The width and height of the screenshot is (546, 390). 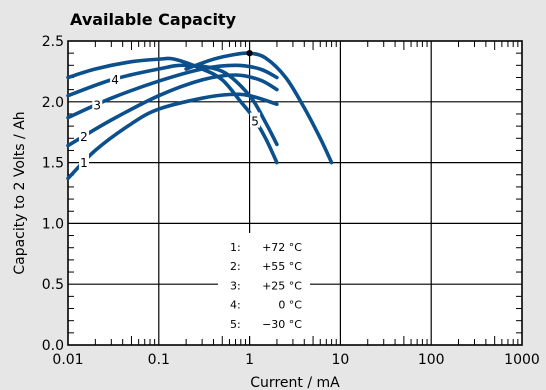 I want to click on series-label-5: 5, so click(x=255, y=122).